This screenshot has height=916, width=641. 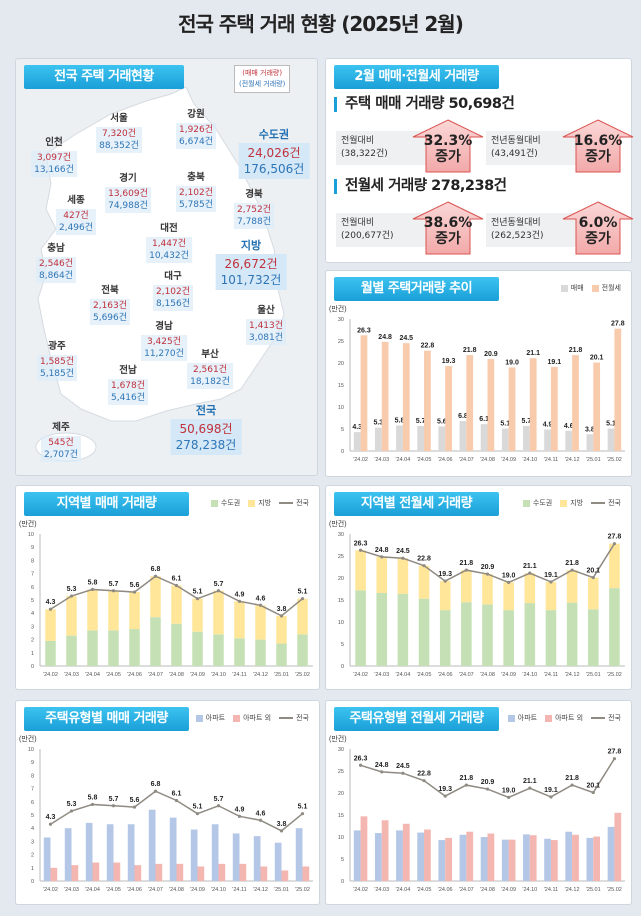 I want to click on legend-label: 아파트 외, so click(x=569, y=718).